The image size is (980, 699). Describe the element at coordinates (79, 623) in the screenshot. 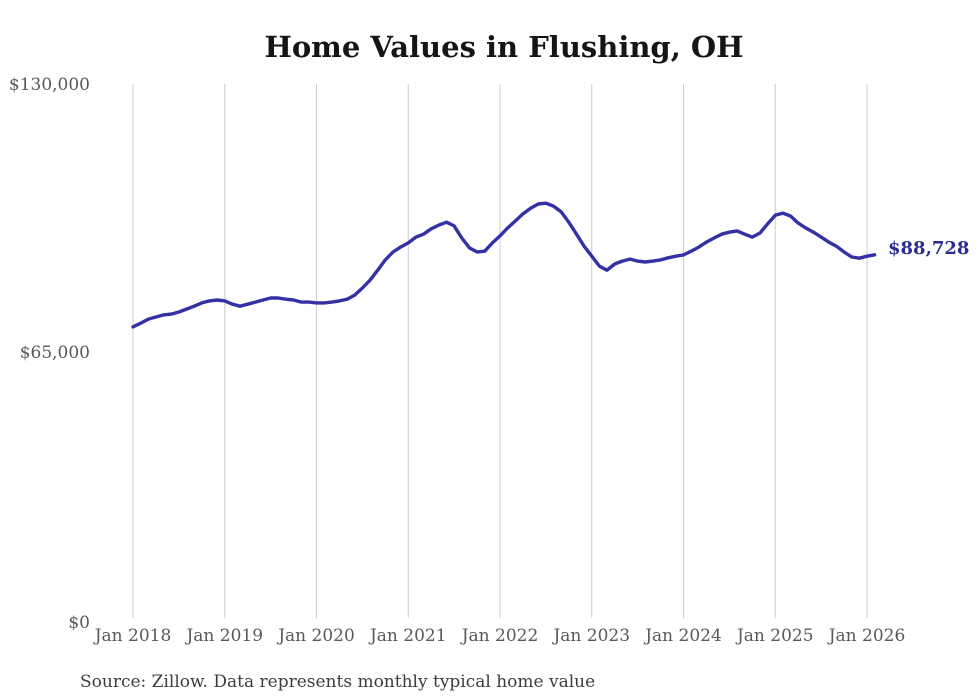

I see `y-tick-label-0: $0` at that location.